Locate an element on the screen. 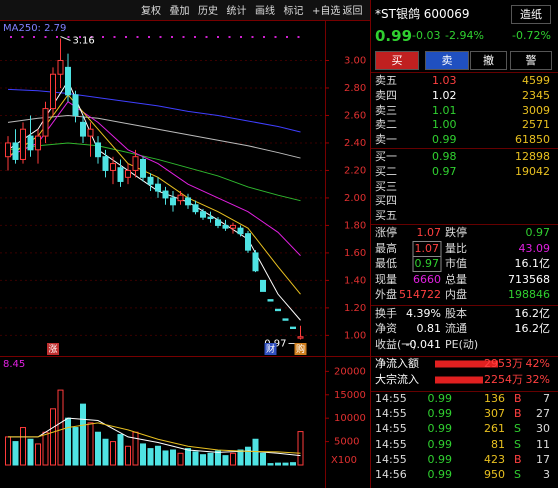 The height and width of the screenshot is (488, 558). stat-value: -0.041 is located at coordinates (423, 344).